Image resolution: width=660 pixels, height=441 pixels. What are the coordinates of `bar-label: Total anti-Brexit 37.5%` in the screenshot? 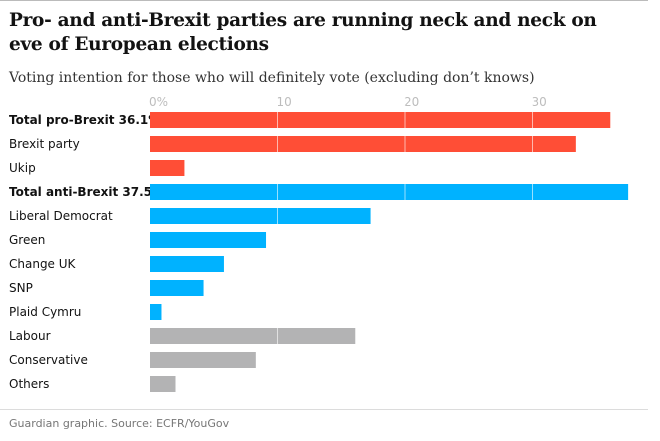 It's located at (86, 192).